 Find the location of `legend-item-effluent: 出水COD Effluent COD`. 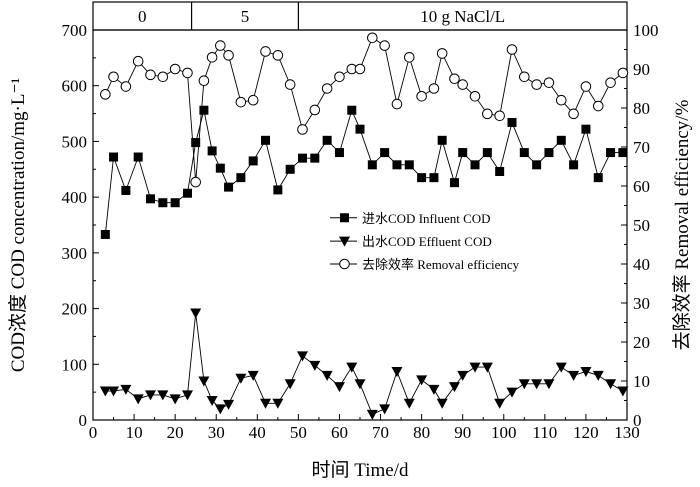

legend-item-effluent: 出水COD Effluent COD is located at coordinates (411, 241).